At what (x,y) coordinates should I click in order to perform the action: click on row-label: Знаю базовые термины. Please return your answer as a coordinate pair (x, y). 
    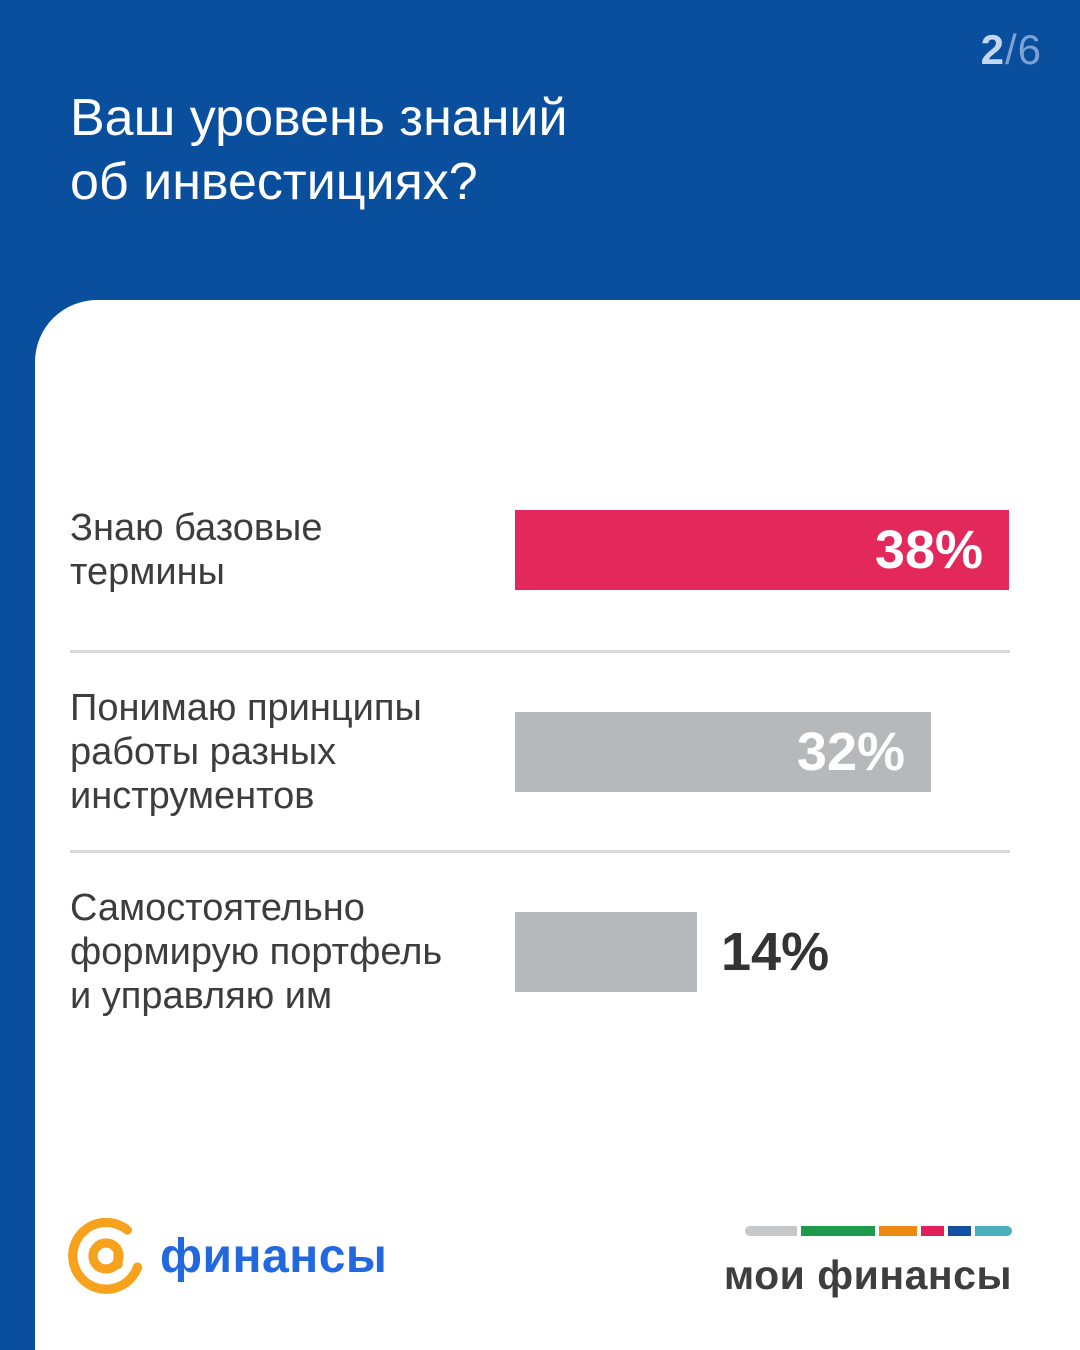
    Looking at the image, I should click on (196, 550).